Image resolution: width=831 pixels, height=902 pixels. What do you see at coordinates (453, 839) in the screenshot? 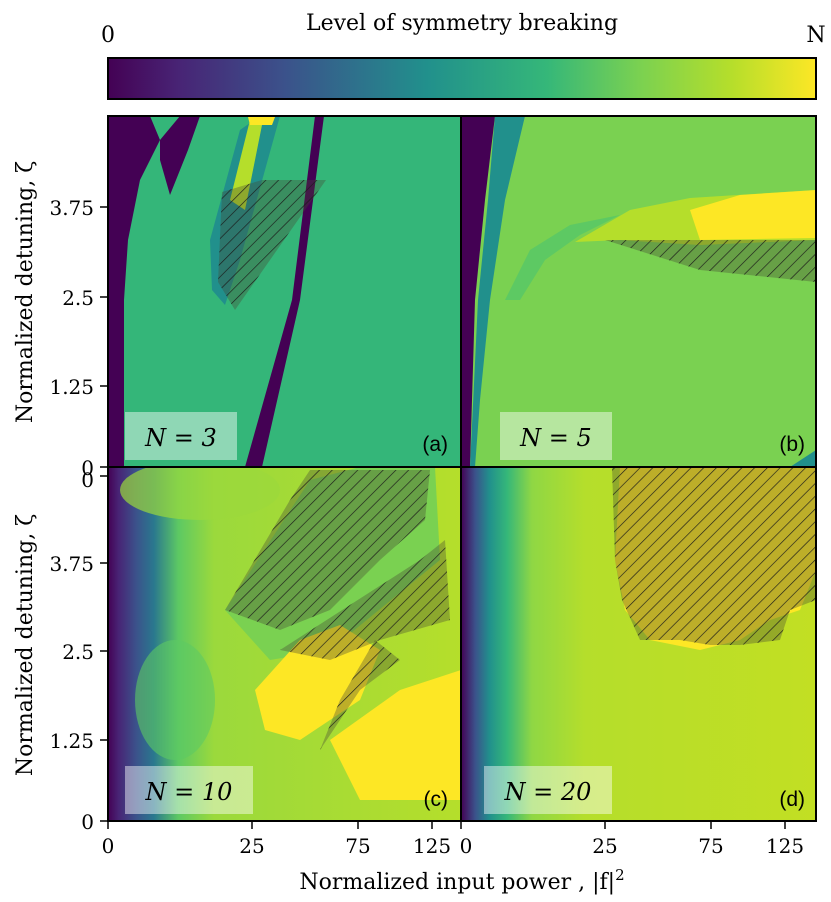
I see `x-axis-ticks: 0 25 75 125 0 25 75 125` at bounding box center [453, 839].